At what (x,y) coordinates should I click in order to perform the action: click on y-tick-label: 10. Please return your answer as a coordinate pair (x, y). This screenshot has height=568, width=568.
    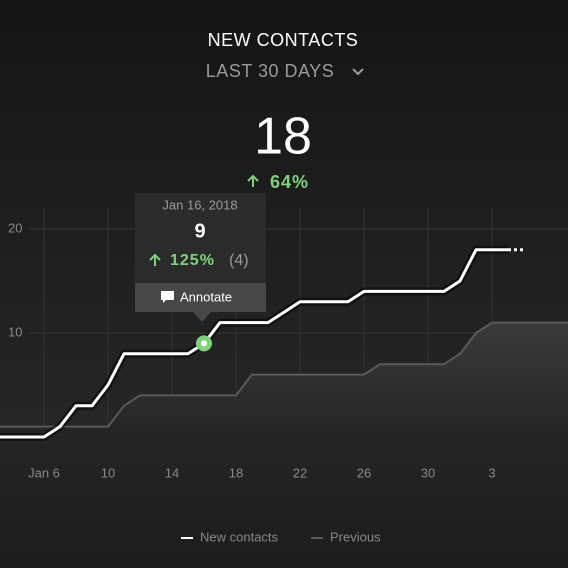
    Looking at the image, I should click on (15, 331).